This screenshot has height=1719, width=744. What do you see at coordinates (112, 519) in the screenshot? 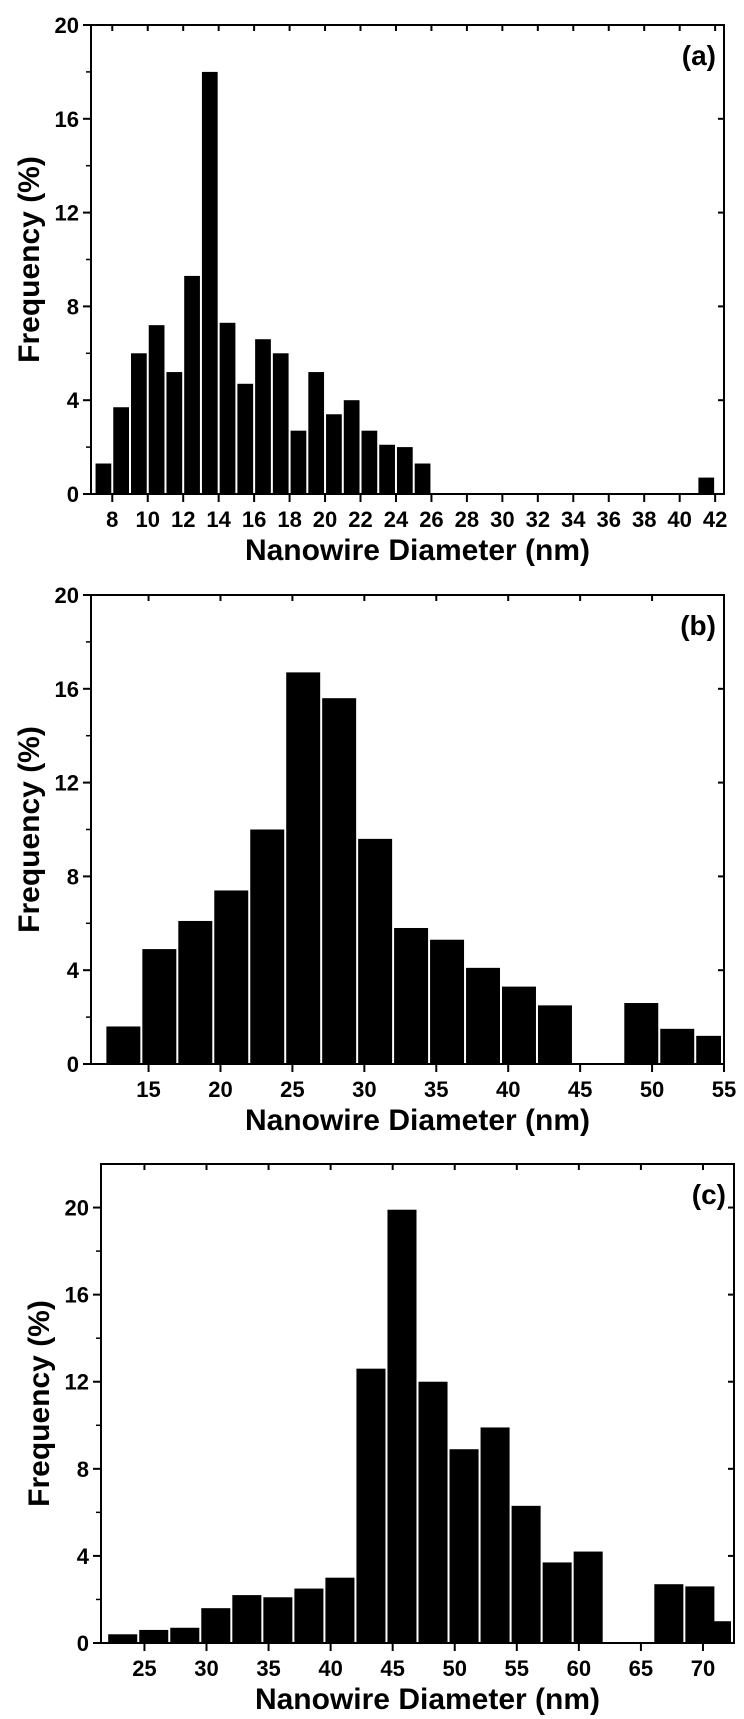
I see `x-tick-label: 8` at bounding box center [112, 519].